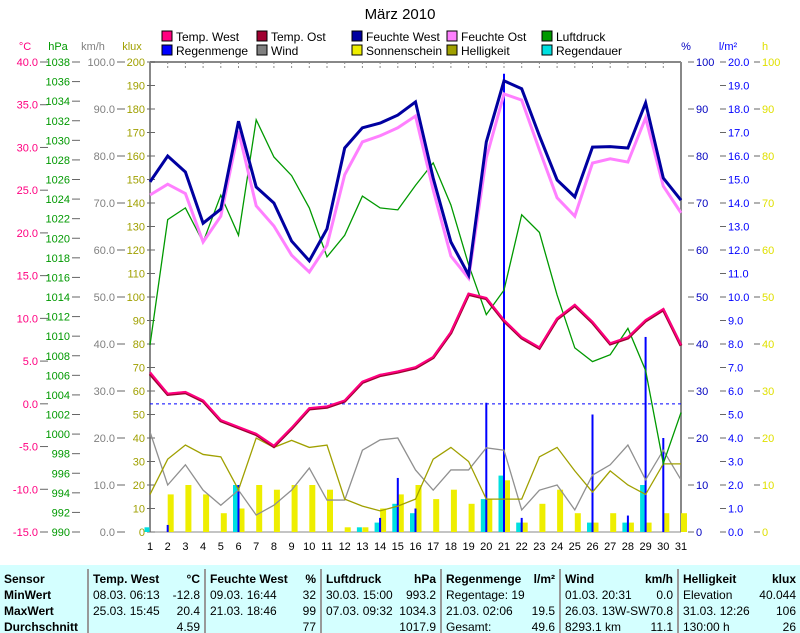 This screenshot has width=800, height=633. I want to click on x-tick-label: 9, so click(292, 547).